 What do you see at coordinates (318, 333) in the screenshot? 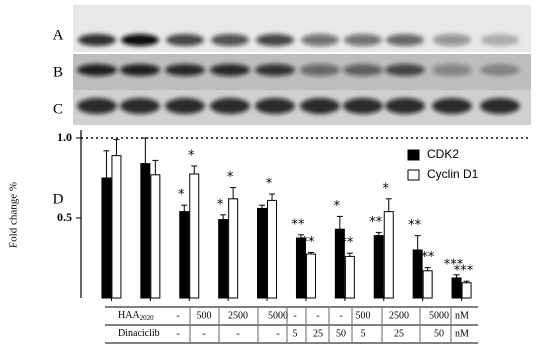
I see `table-cell: 25` at bounding box center [318, 333].